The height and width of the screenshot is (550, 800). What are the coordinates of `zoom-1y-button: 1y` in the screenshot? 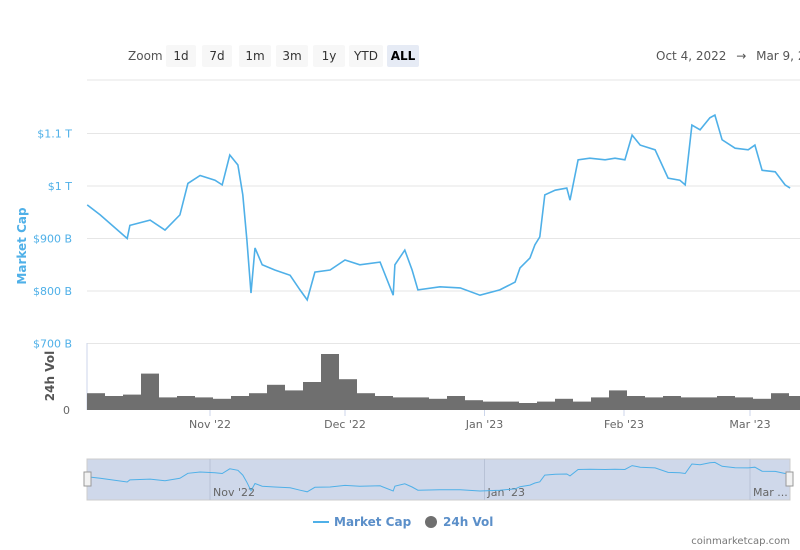 It's located at (329, 56).